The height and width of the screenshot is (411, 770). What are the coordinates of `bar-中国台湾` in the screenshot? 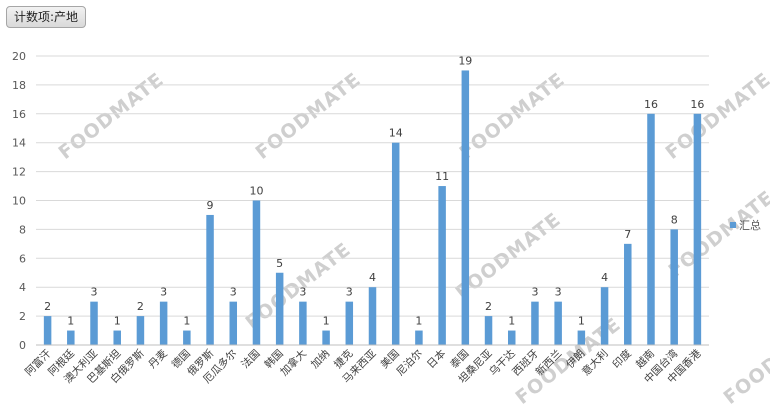 It's located at (674, 287).